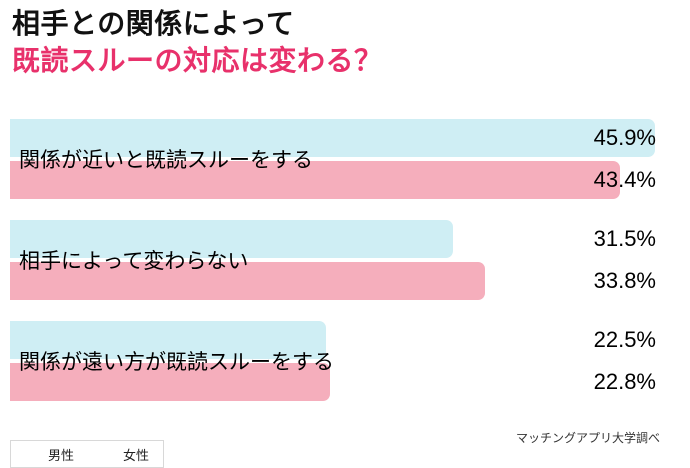  Describe the element at coordinates (345, 340) in the screenshot. I see `bar-row-male: 22.5%` at that location.